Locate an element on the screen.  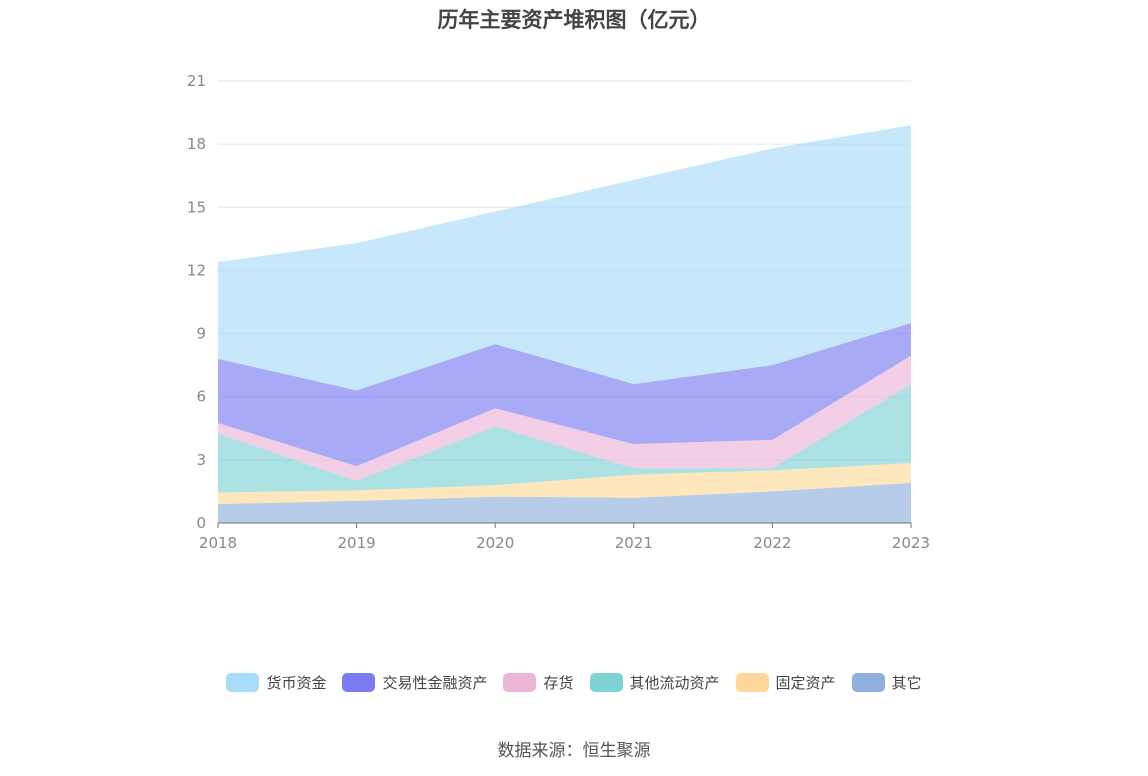
legend-label: 存货 is located at coordinates (558, 683).